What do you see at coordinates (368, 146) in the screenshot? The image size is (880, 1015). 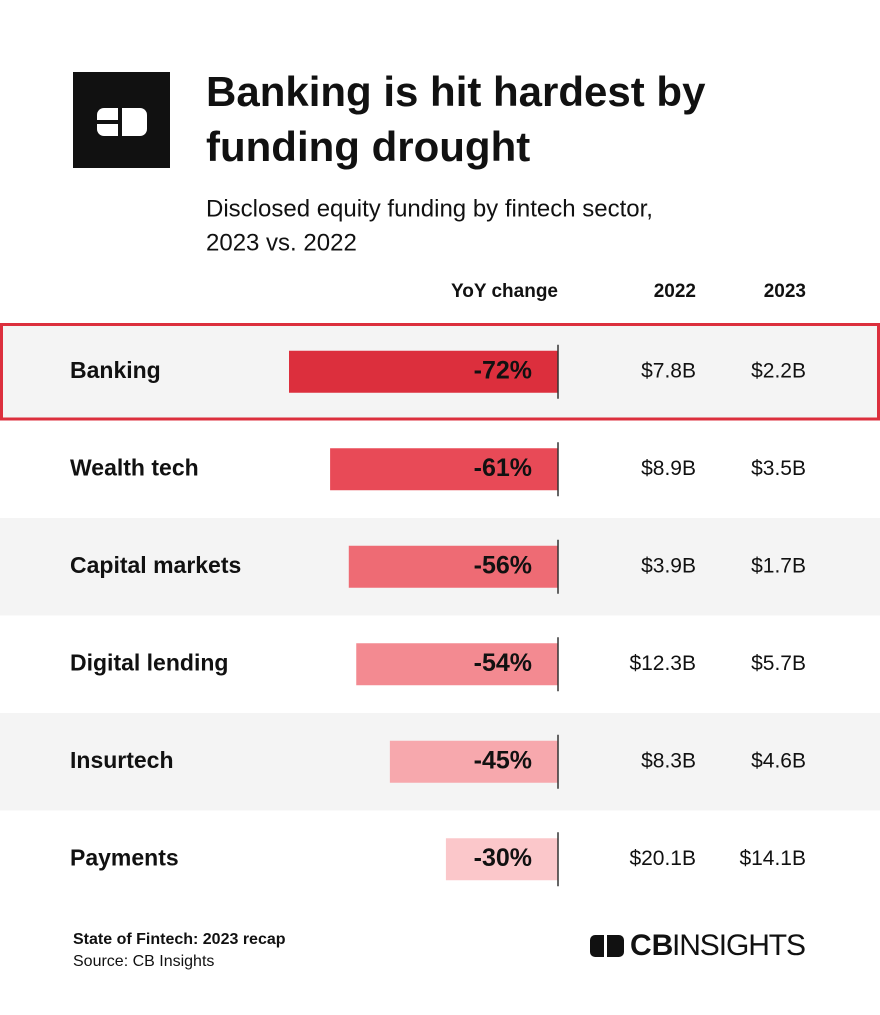 I see `title: funding drought` at bounding box center [368, 146].